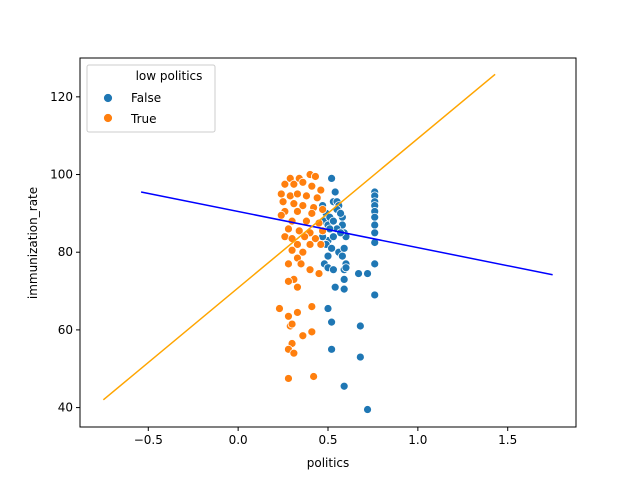 This screenshot has width=640, height=480. Describe the element at coordinates (108, 98) in the screenshot. I see `legend-marker-false` at that location.